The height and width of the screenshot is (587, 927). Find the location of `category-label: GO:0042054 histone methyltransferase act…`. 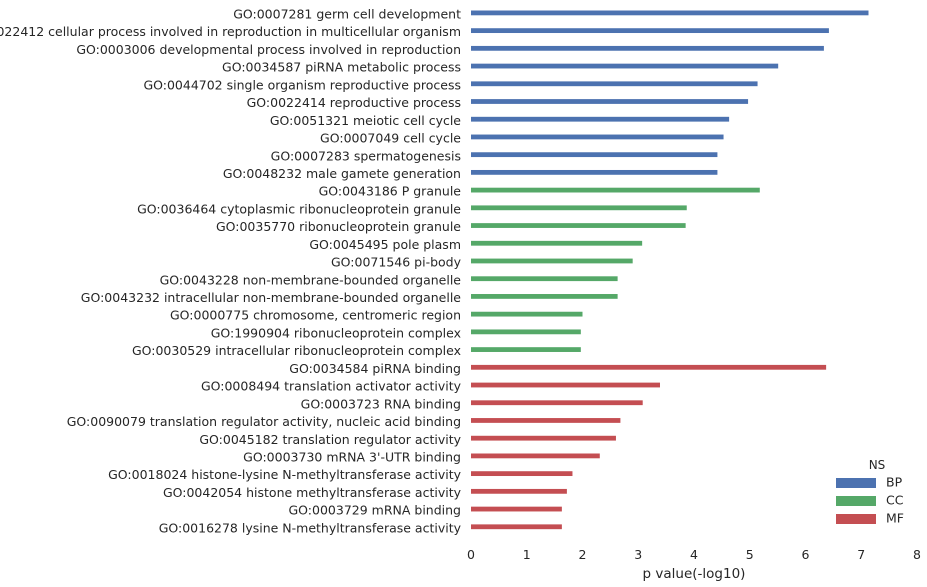

category-label: GO:0042054 histone methyltransferase act… is located at coordinates (312, 492).